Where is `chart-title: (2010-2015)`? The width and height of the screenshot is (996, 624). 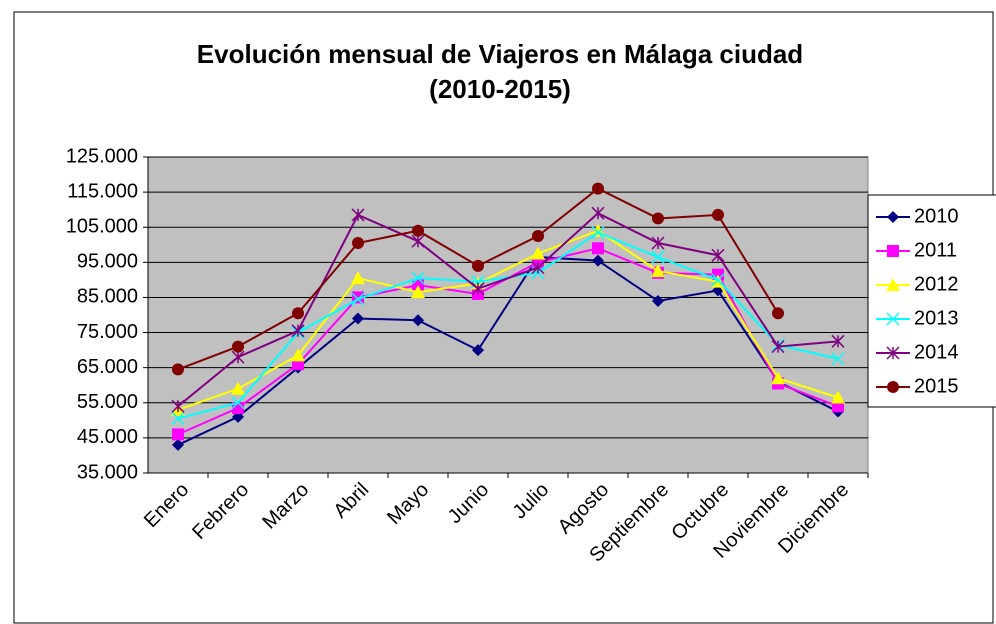
chart-title: (2010-2015) is located at coordinates (500, 89).